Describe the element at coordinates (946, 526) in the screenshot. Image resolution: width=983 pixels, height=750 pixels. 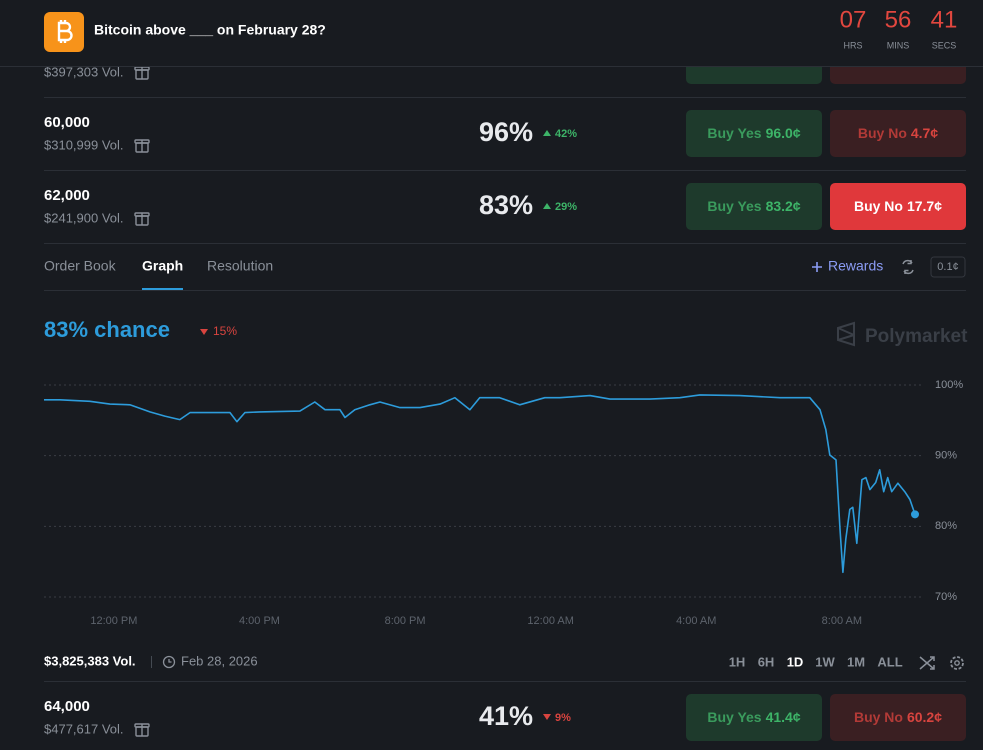
I see `y-tick-label: 80%` at that location.